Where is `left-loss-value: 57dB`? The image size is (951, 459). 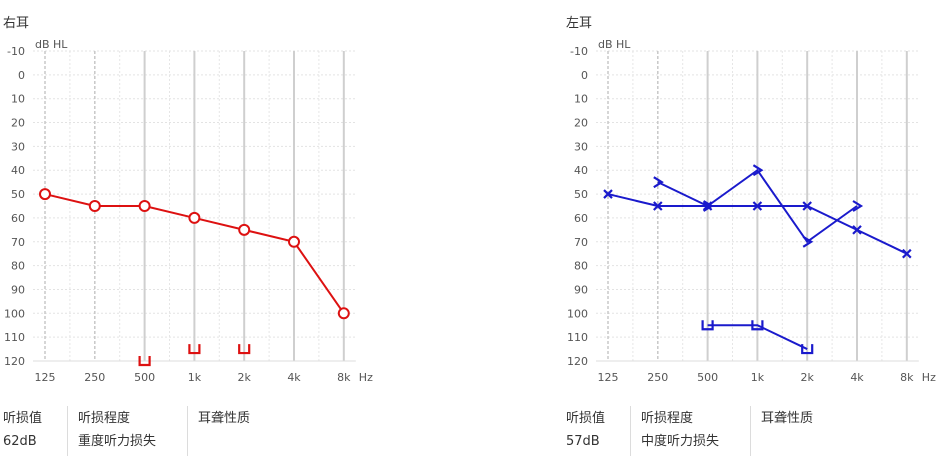
left-loss-value: 57dB is located at coordinates (583, 441).